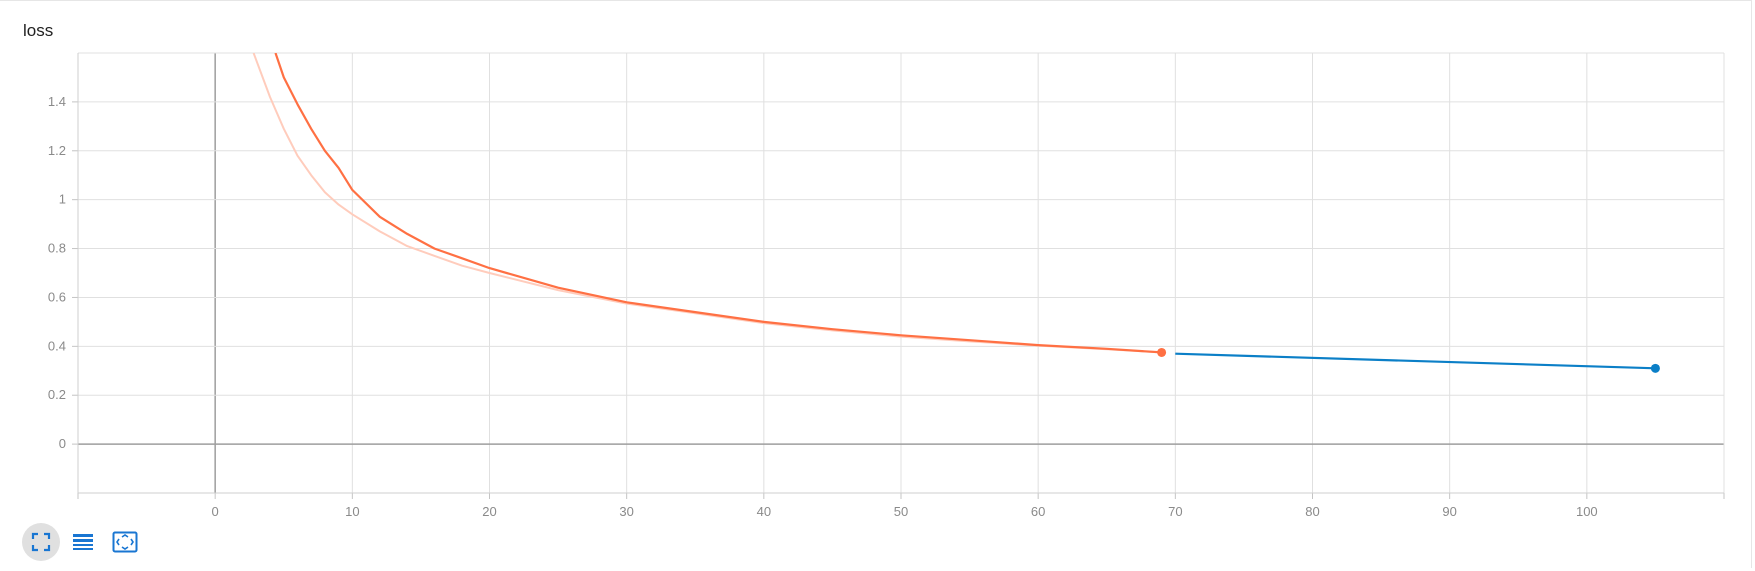  I want to click on x-tick-label: 0, so click(215, 511).